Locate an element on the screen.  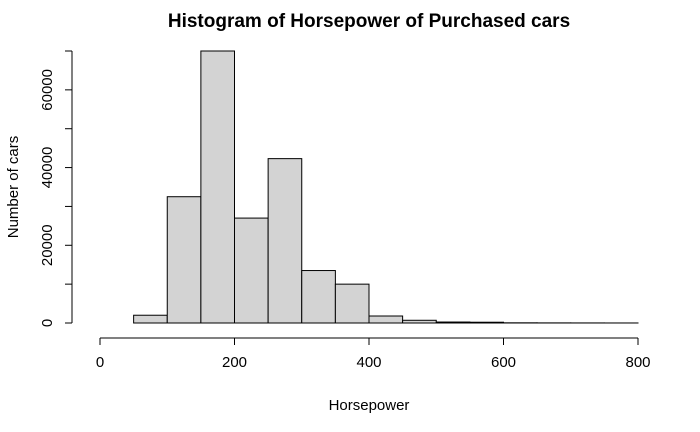
y-axis: 0 20000 40000 60000 is located at coordinates (56, 188).